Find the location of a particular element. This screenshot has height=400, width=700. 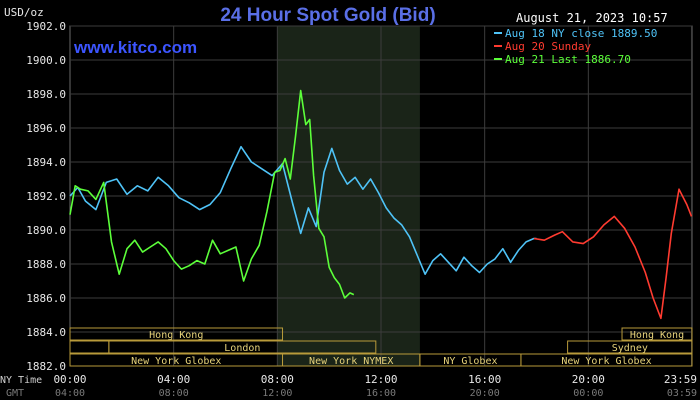

x-tick-label-ny: 04:00 is located at coordinates (173, 379).